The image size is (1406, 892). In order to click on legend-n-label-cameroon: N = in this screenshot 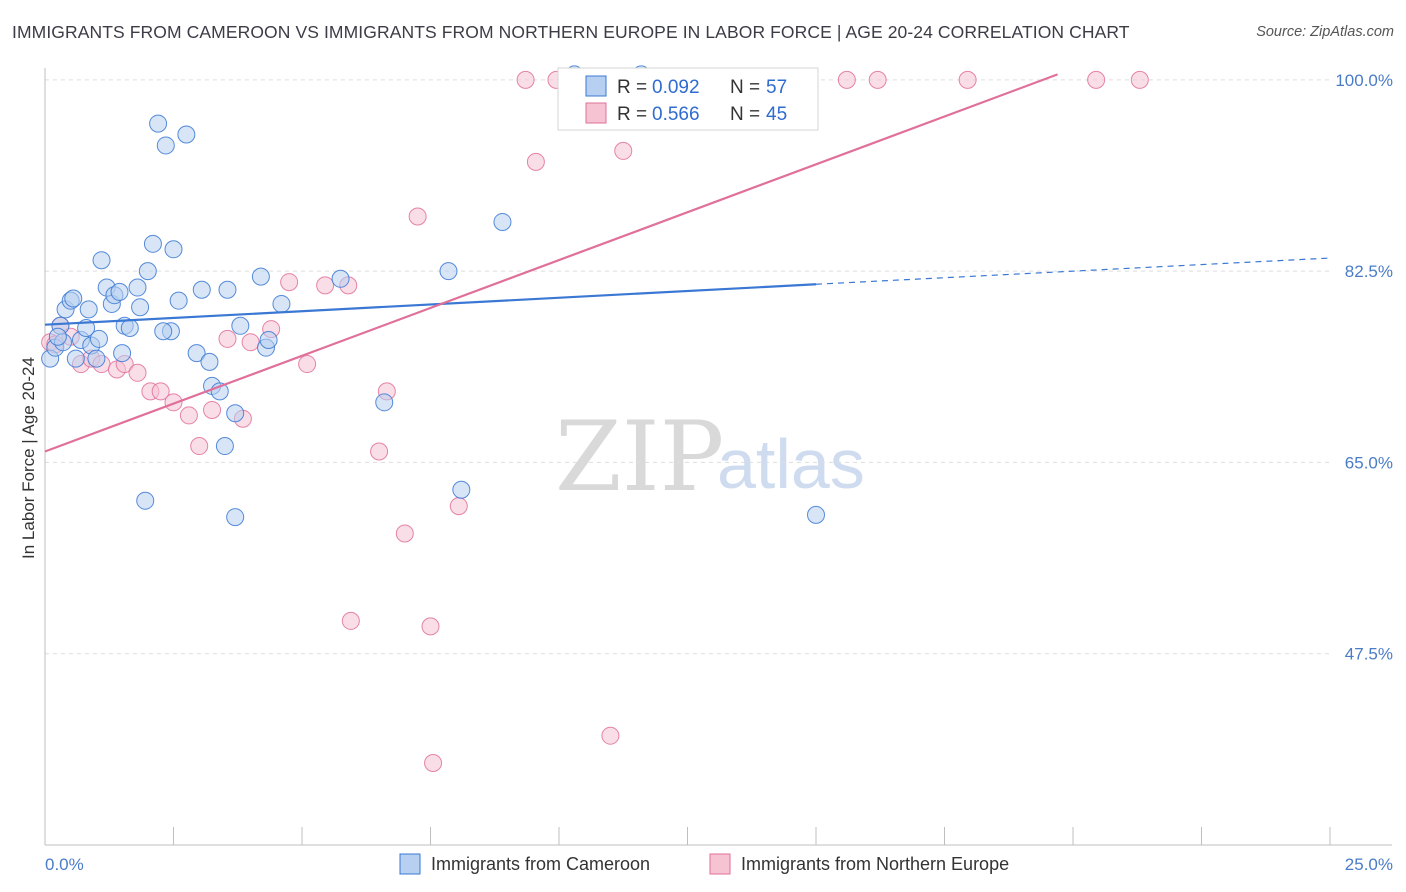, I will do `click(745, 87)`.